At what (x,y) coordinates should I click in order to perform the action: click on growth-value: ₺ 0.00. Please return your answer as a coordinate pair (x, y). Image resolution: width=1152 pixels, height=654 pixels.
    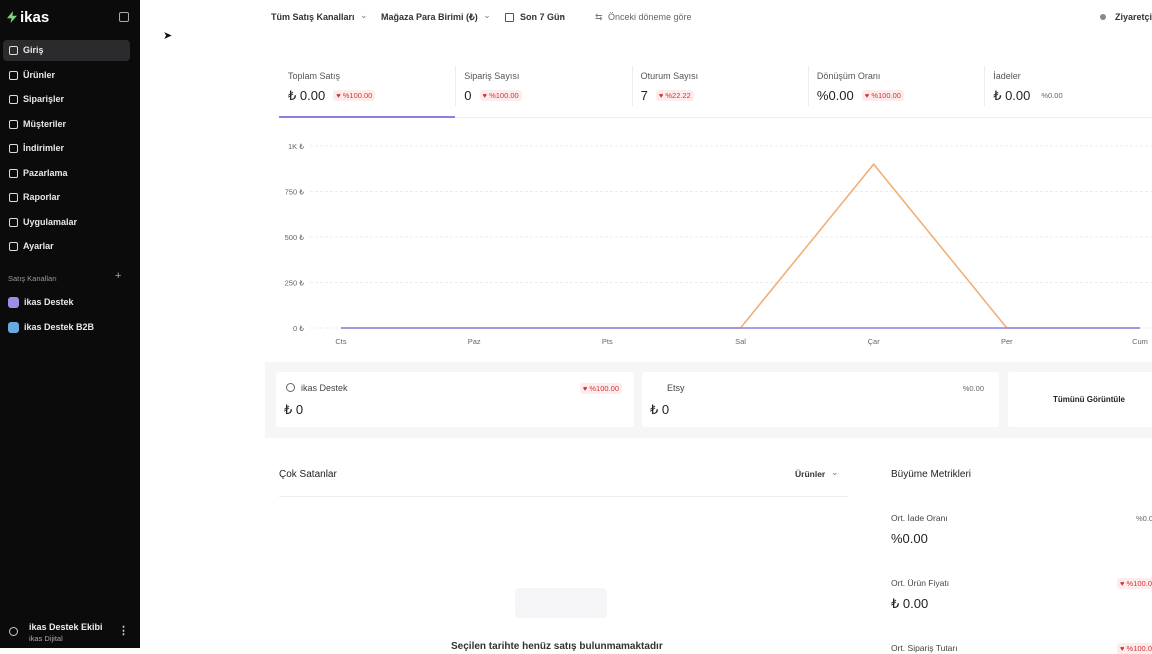
    Looking at the image, I should click on (910, 603).